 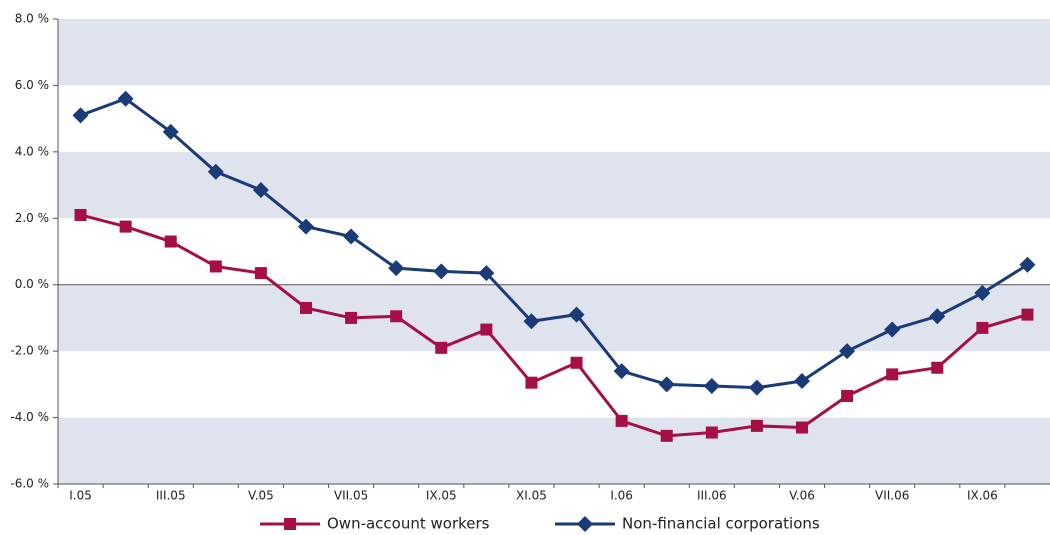 I want to click on y-tick-label: 0.0 %, so click(x=32, y=284).